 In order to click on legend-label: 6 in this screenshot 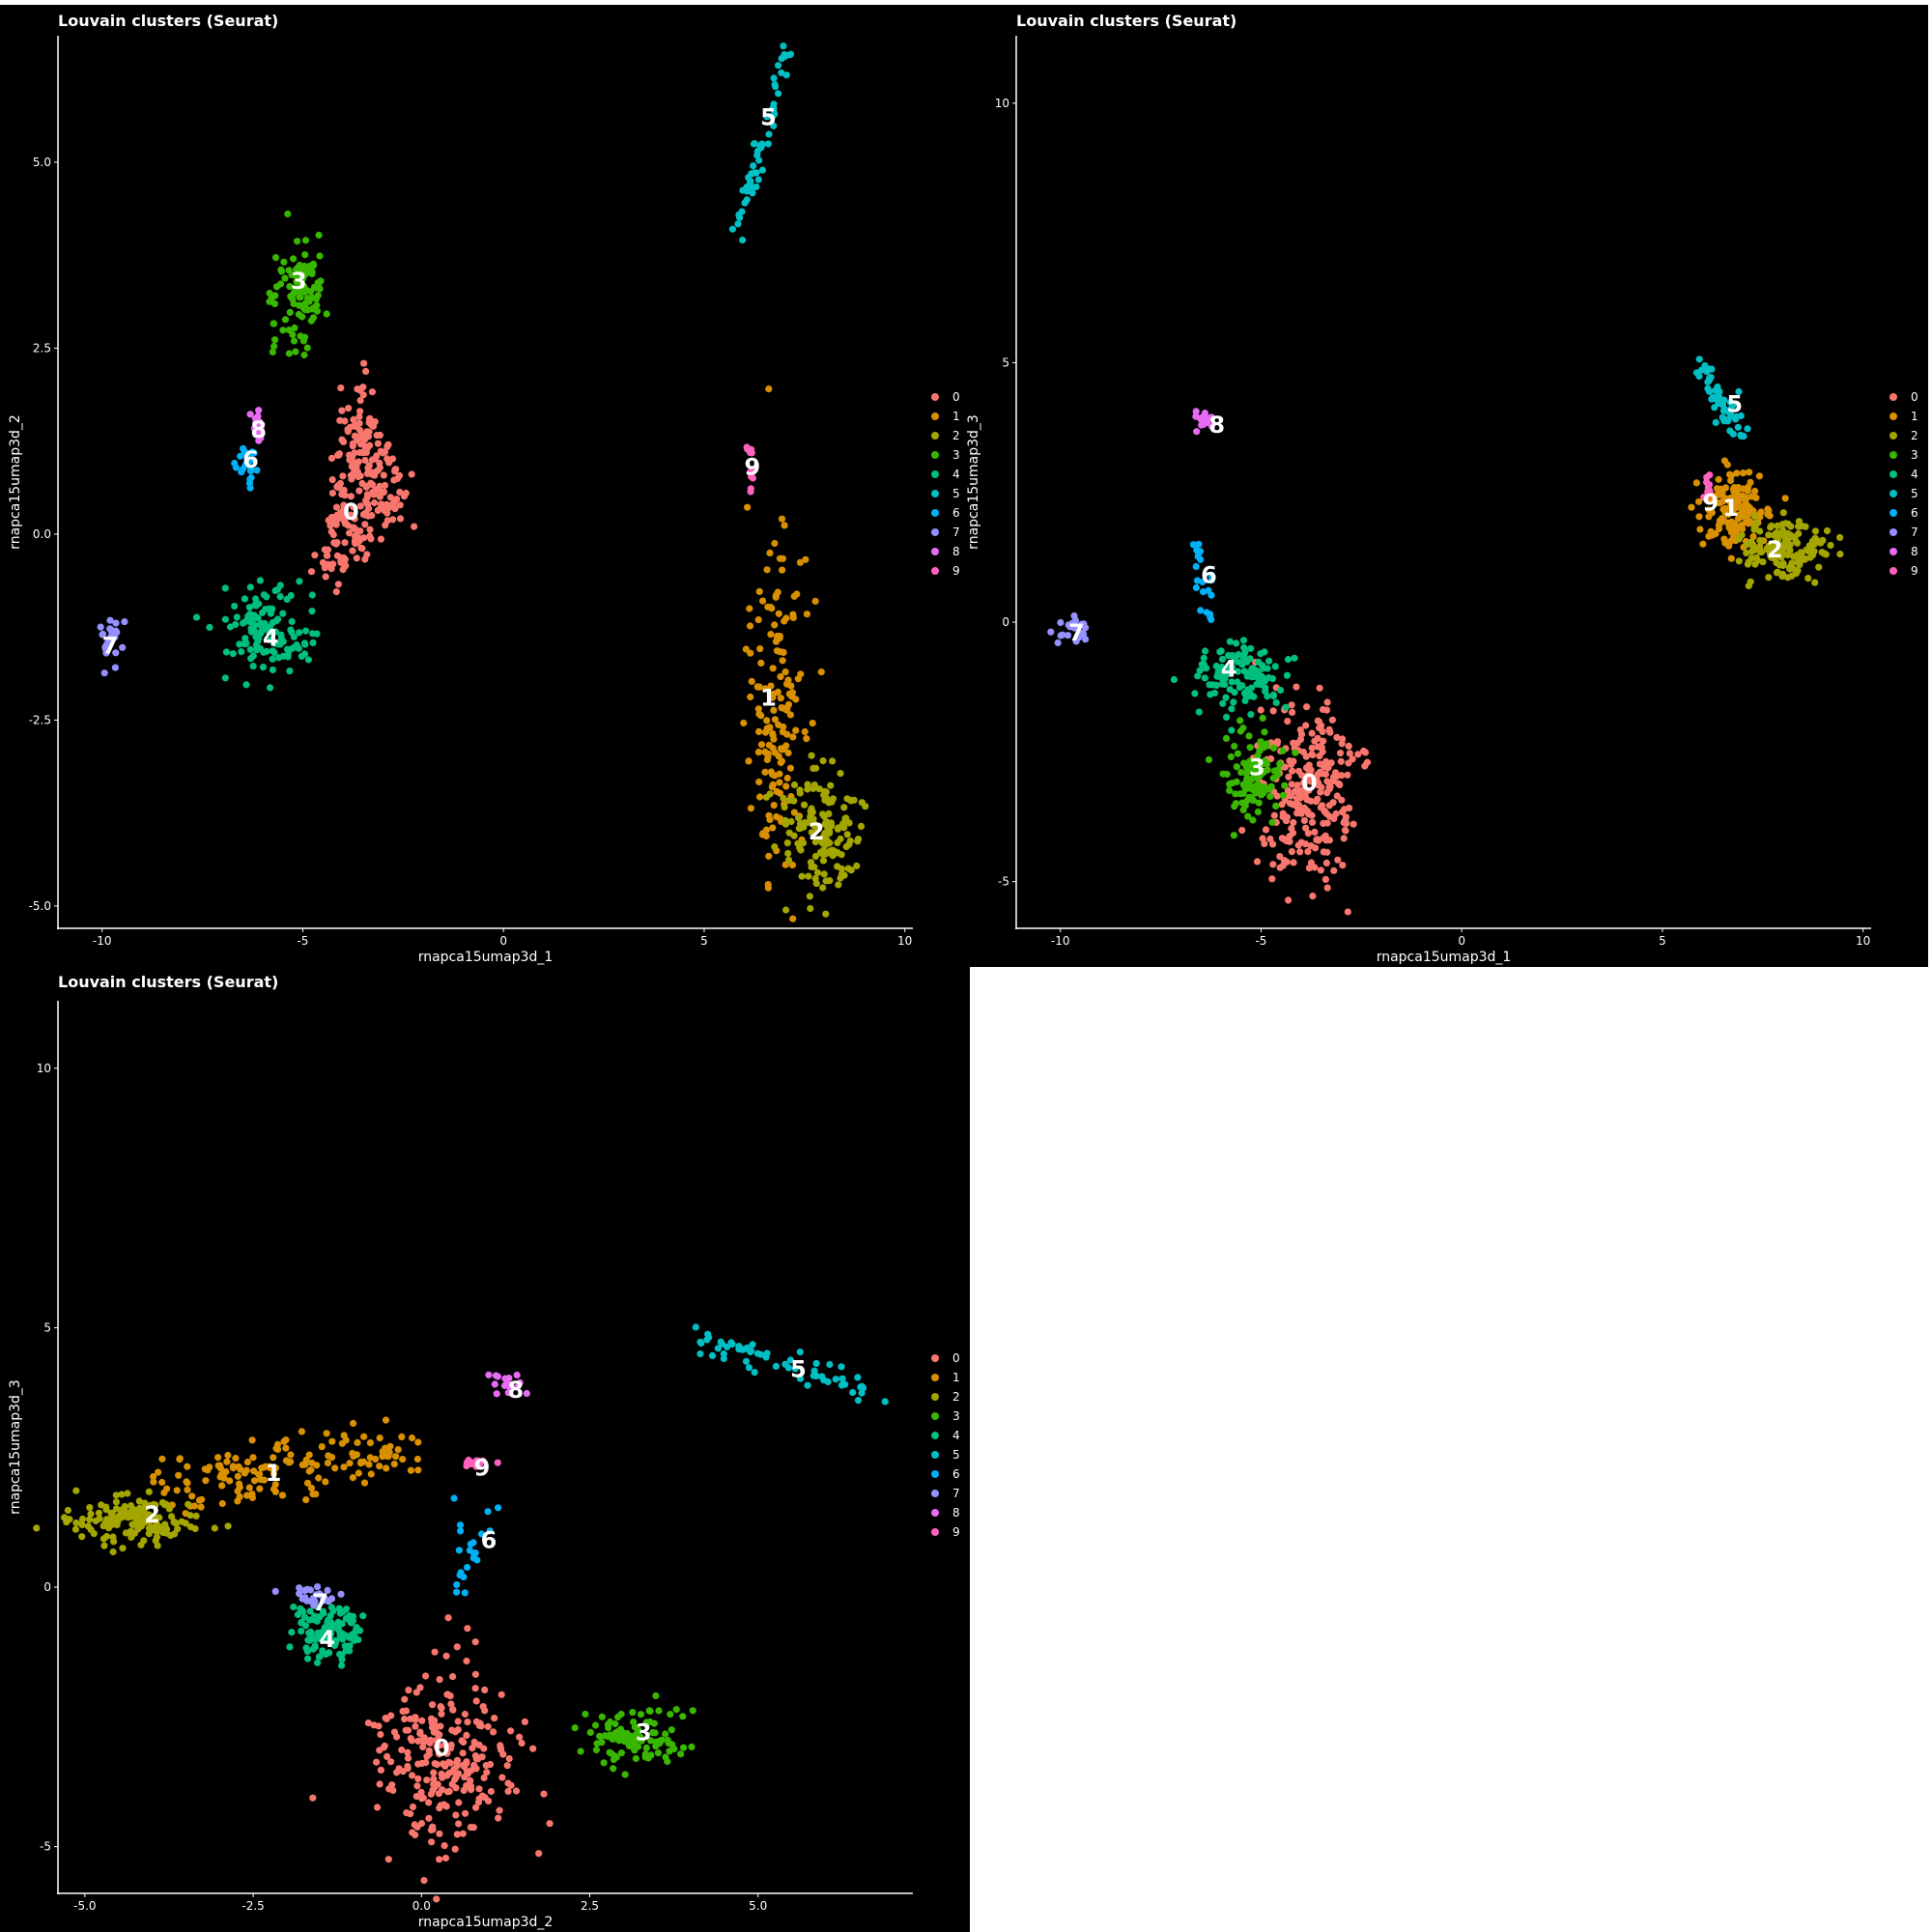, I will do `click(956, 513)`.